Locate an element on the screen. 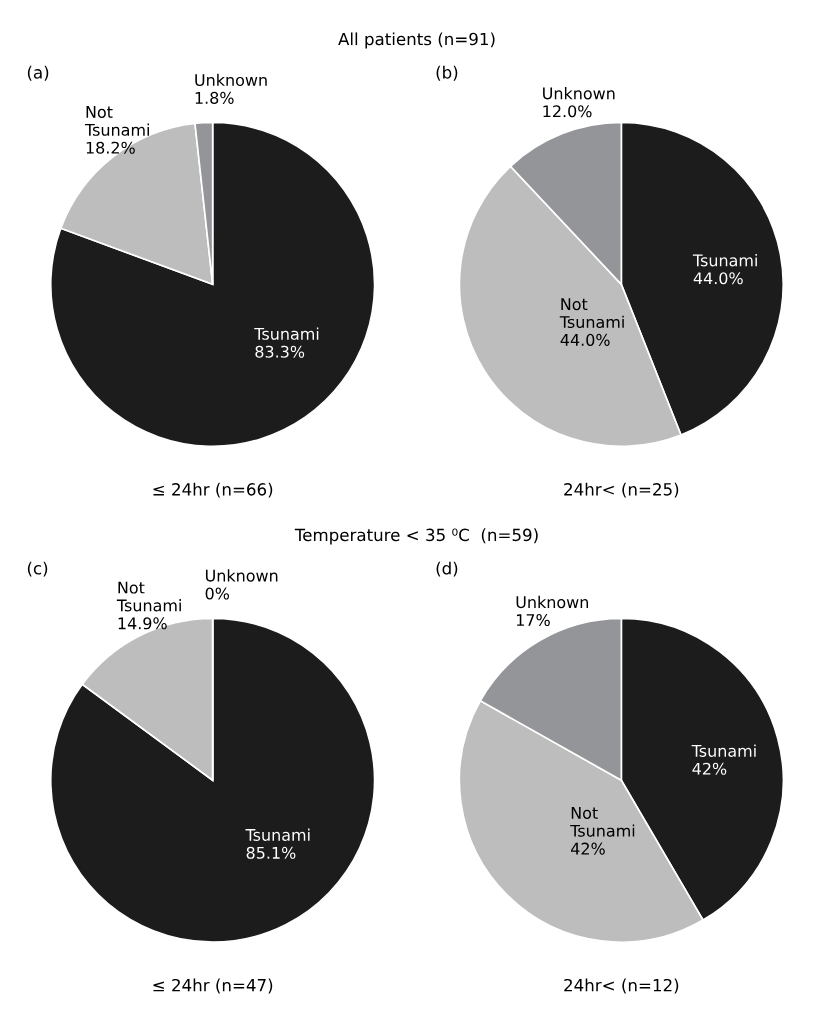  text: ≤ 24hr (n=47) is located at coordinates (213, 986).